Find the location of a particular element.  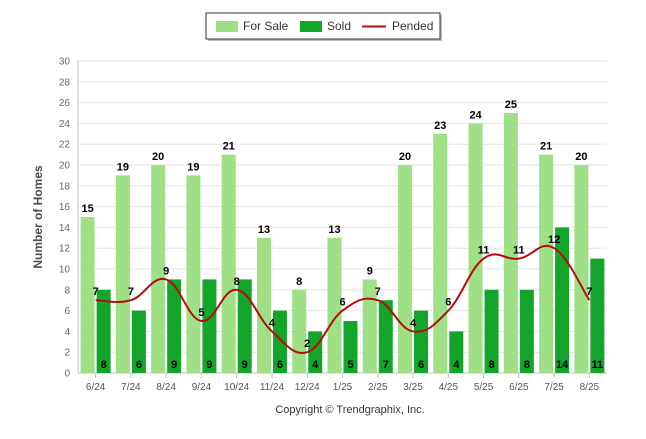

y-tick-label: 18 is located at coordinates (65, 186).